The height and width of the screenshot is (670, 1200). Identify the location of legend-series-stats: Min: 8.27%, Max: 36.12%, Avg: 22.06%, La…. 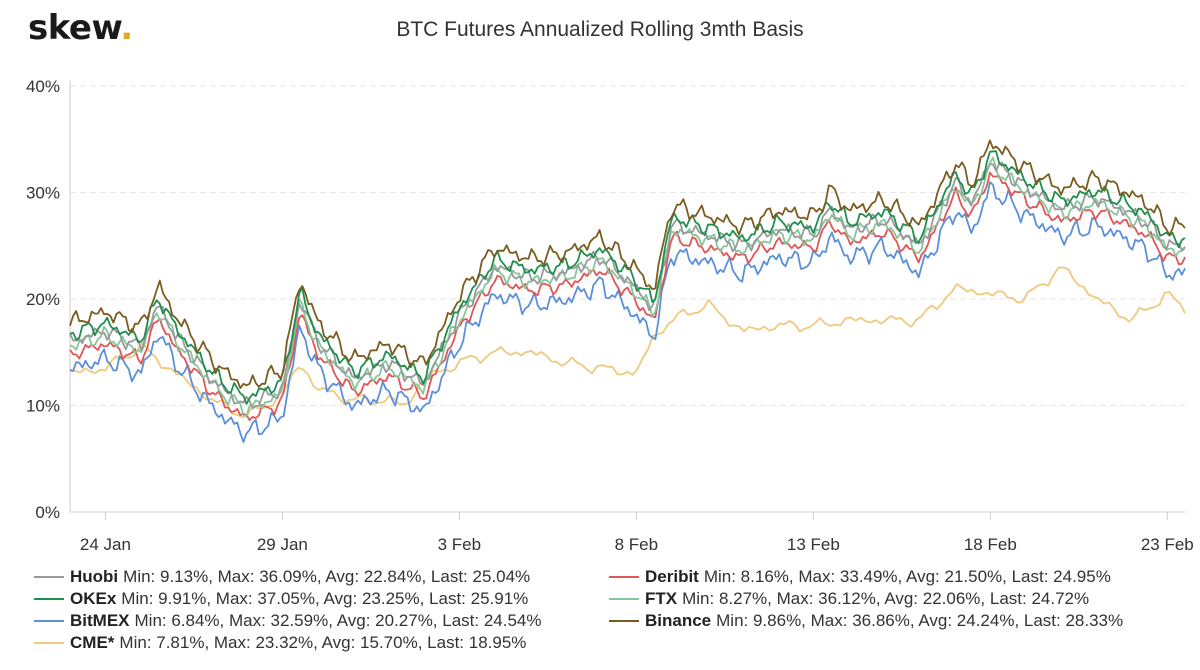
(886, 598).